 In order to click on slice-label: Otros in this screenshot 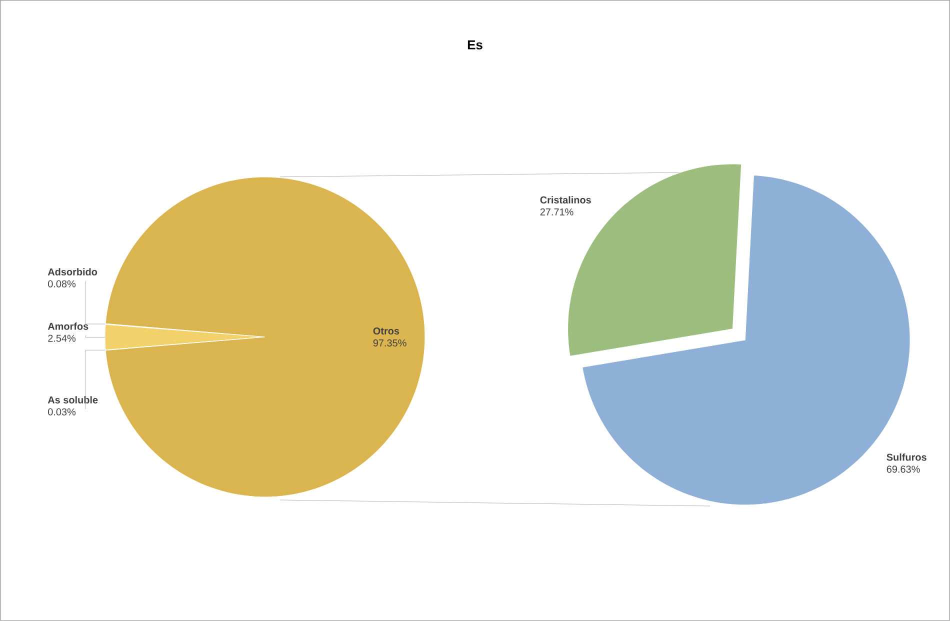, I will do `click(386, 331)`.